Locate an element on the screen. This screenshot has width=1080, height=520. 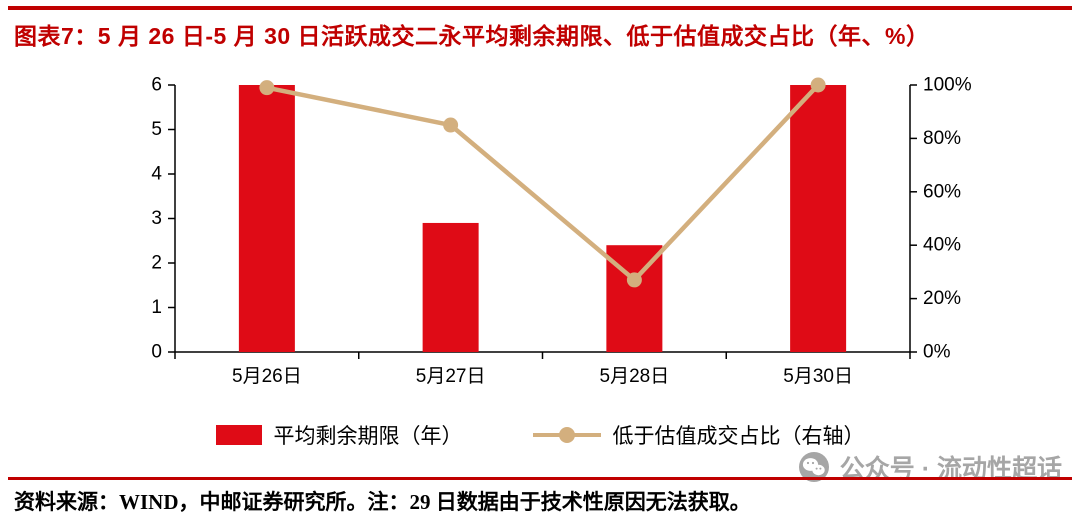
x-axis-category-label: 5月30日 is located at coordinates (818, 376).